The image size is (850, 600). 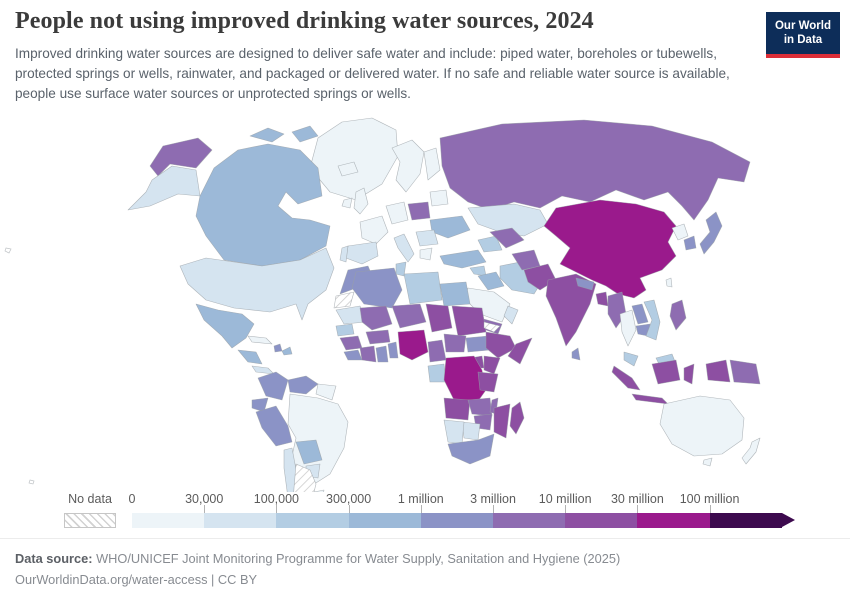 I want to click on country-portugal, so click(x=344, y=254).